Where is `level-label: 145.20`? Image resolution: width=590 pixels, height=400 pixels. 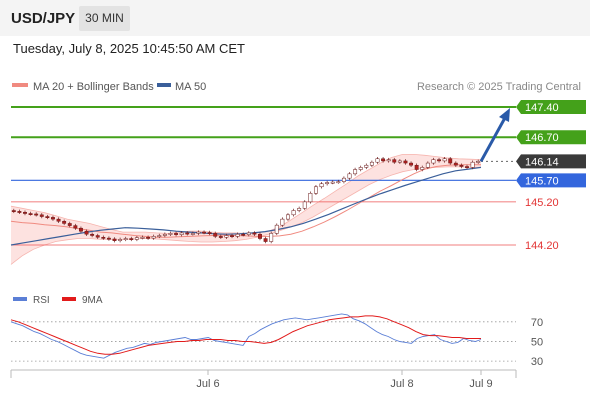 level-label: 145.20 is located at coordinates (542, 203).